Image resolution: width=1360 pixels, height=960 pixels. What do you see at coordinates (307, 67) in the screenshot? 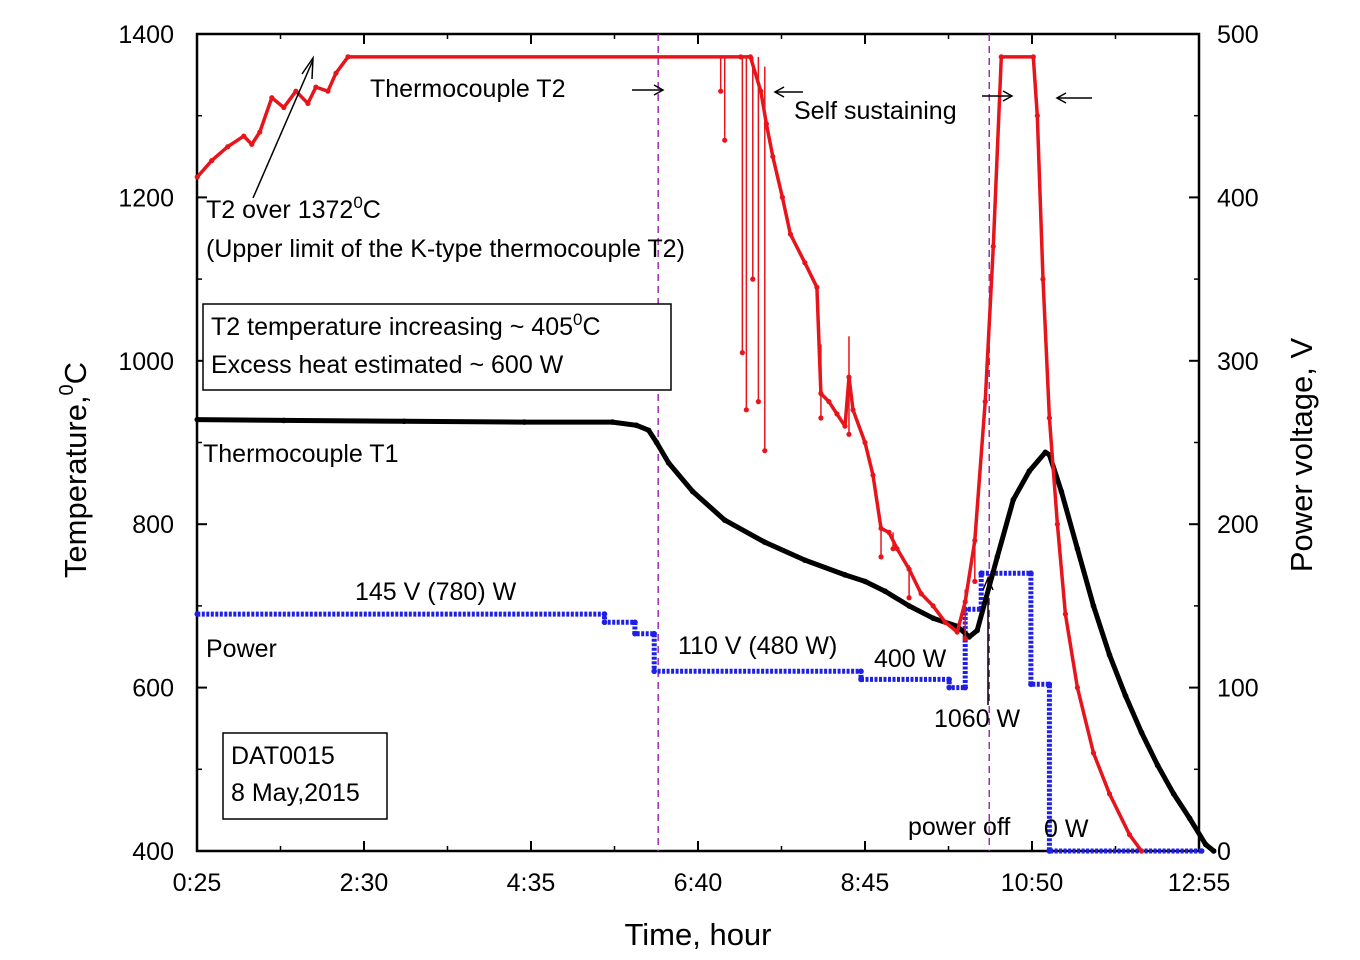
I see `arrow-t2-over-head` at bounding box center [307, 67].